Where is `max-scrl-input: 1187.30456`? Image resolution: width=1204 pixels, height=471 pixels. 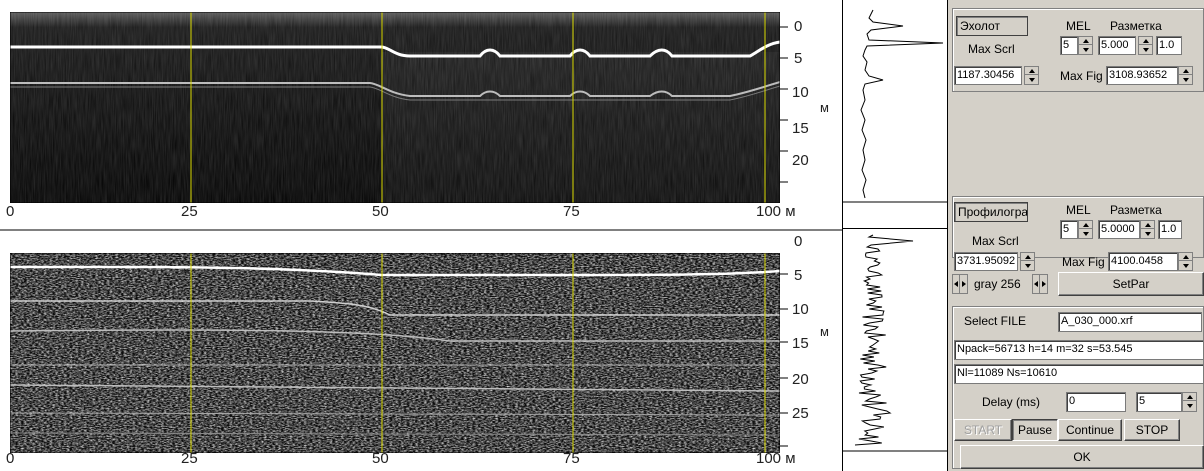
max-scrl-input: 1187.30456 is located at coordinates (988, 75).